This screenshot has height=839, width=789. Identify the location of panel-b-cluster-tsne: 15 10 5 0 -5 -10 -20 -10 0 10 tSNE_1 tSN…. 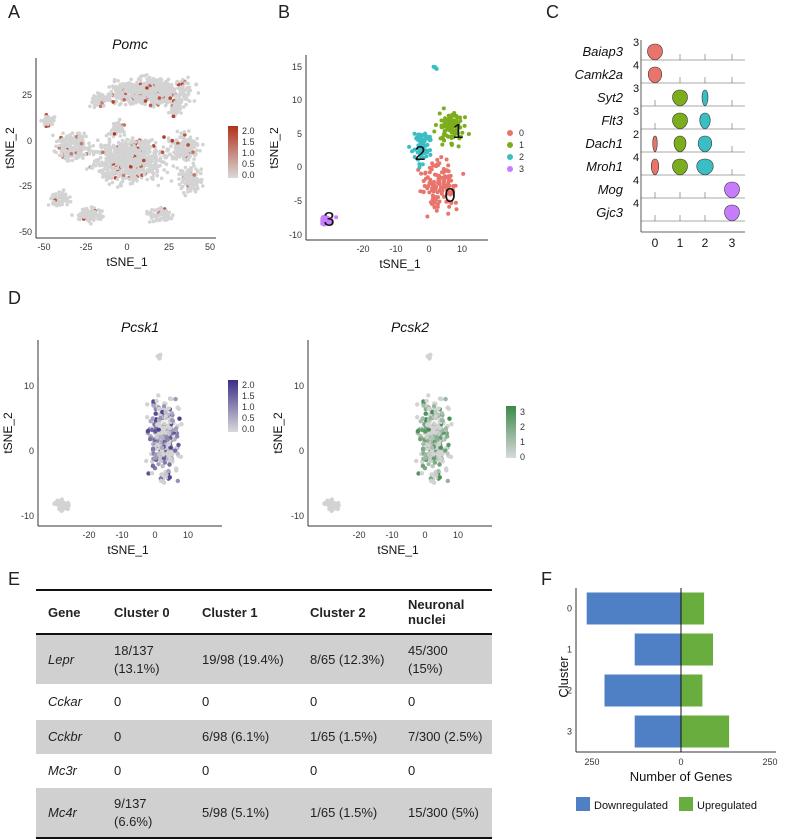
(397, 163).